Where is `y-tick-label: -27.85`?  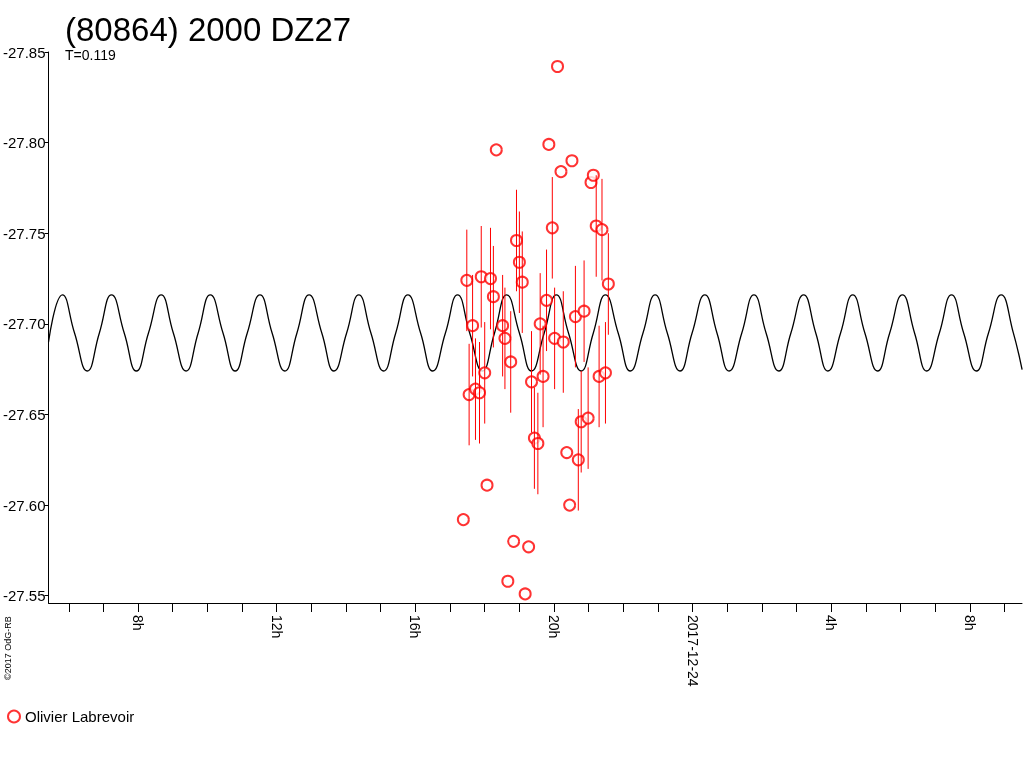 y-tick-label: -27.85 is located at coordinates (24, 52).